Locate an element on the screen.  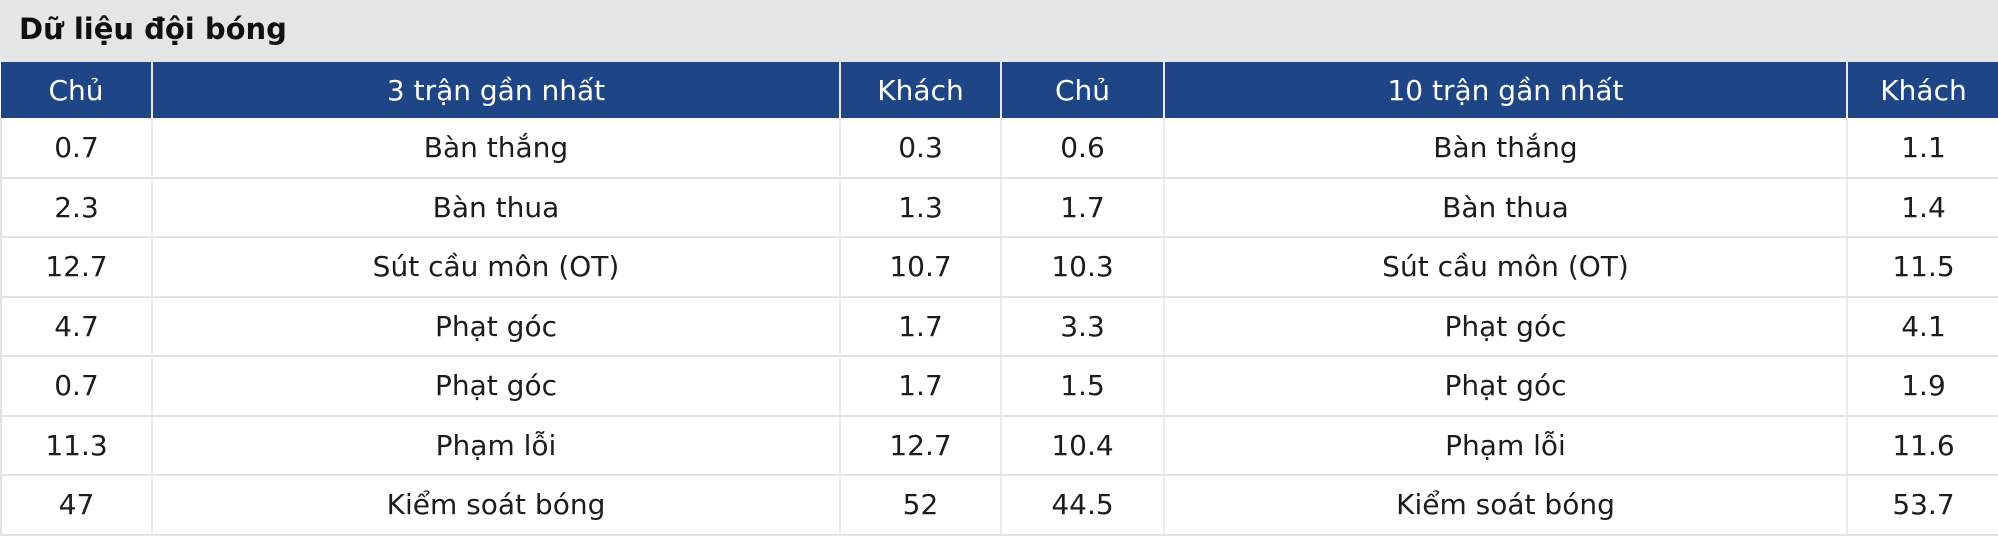
header-away-last10: Khách is located at coordinates (1922, 90).